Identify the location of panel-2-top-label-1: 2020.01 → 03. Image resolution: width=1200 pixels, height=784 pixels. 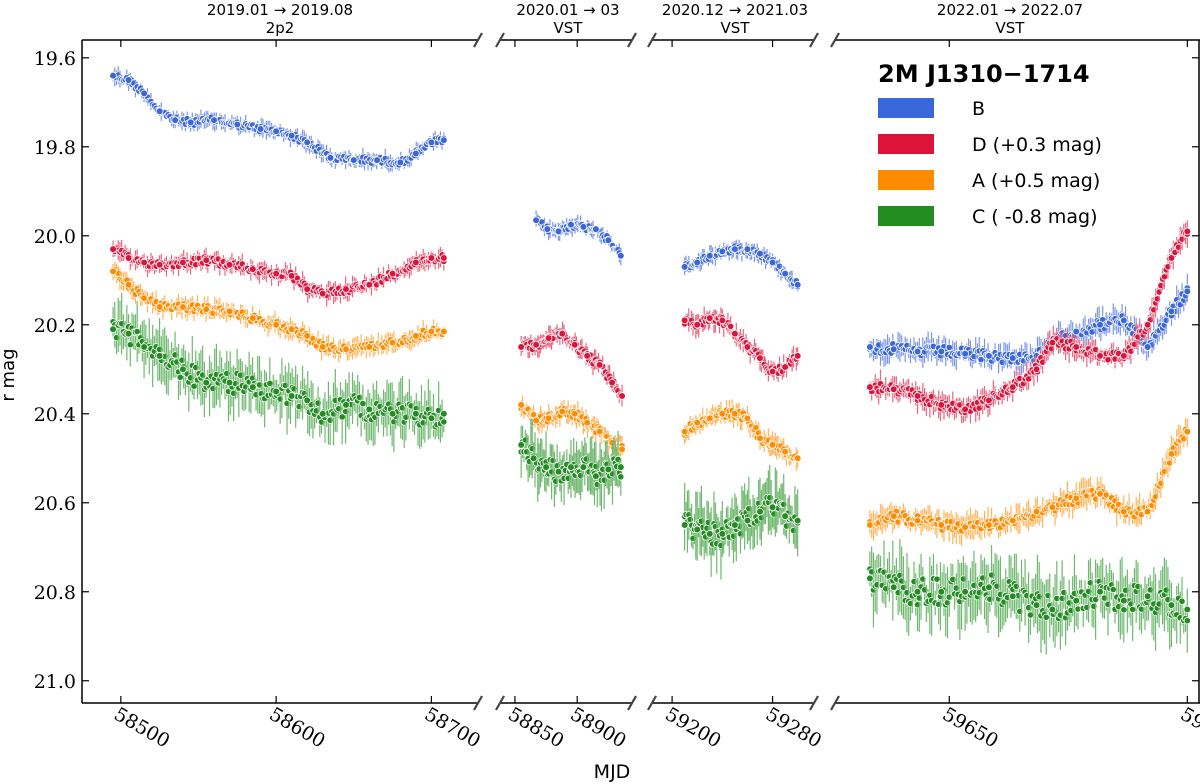
(567, 10).